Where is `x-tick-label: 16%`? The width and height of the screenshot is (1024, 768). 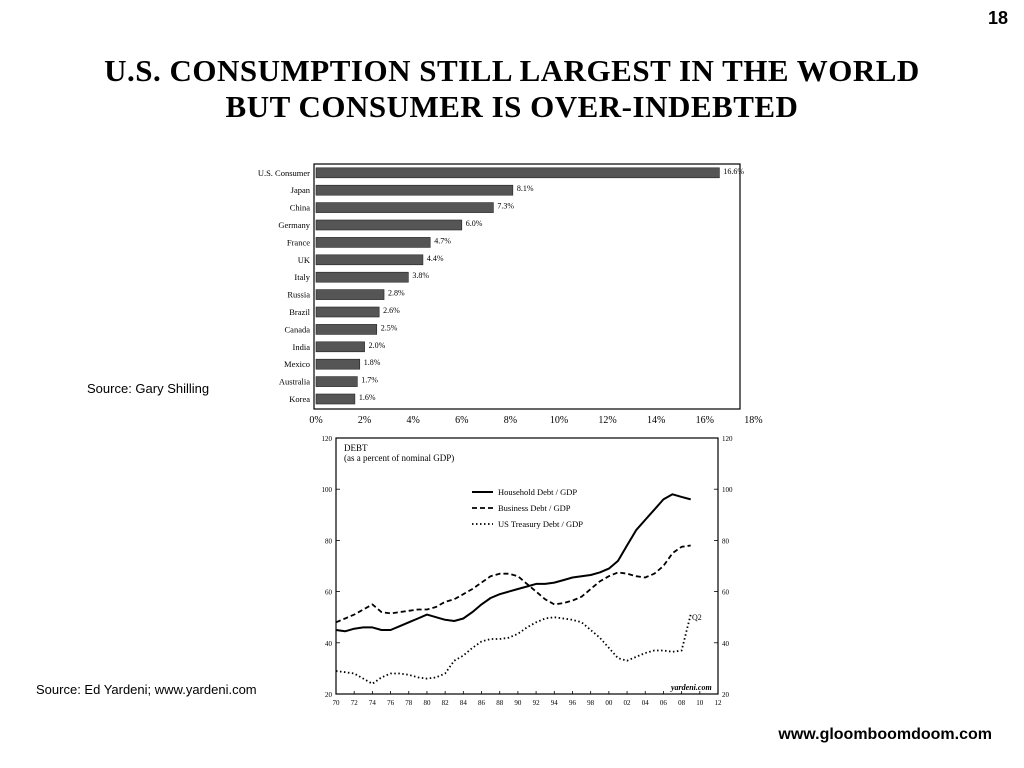
x-tick-label: 16% is located at coordinates (705, 420).